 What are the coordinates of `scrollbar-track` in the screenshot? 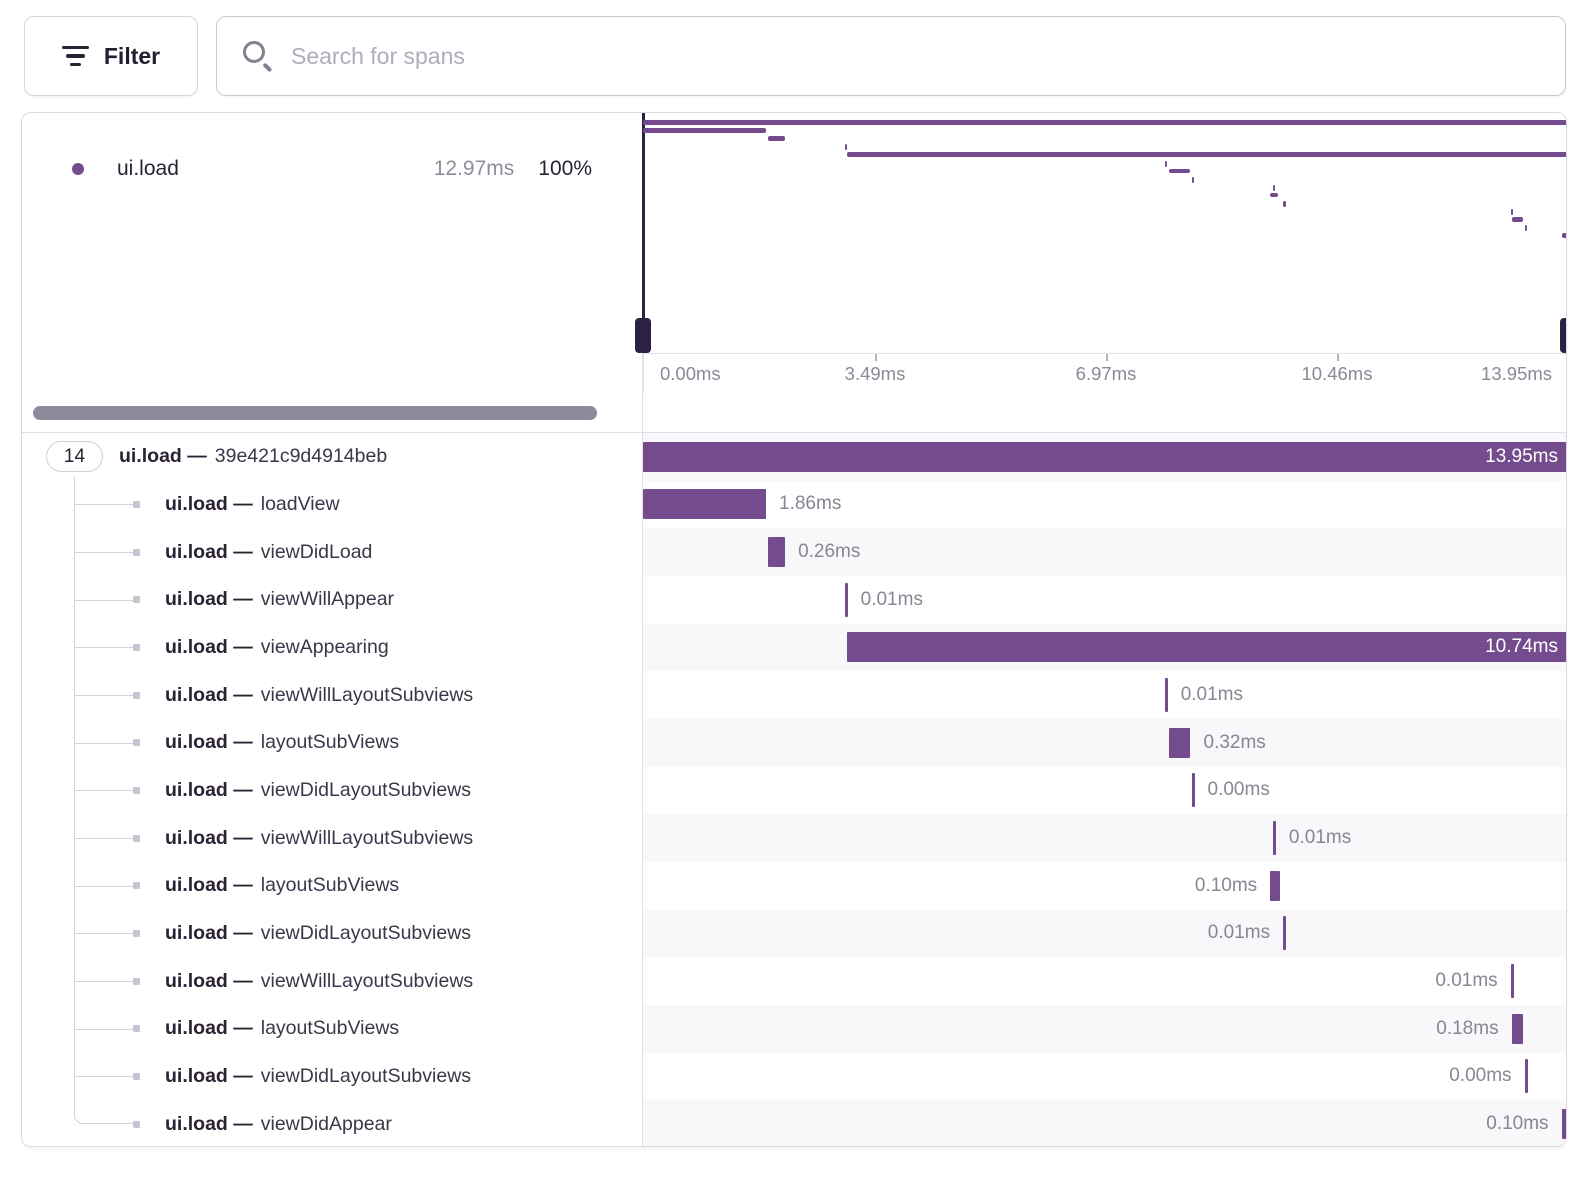 It's located at (332, 412).